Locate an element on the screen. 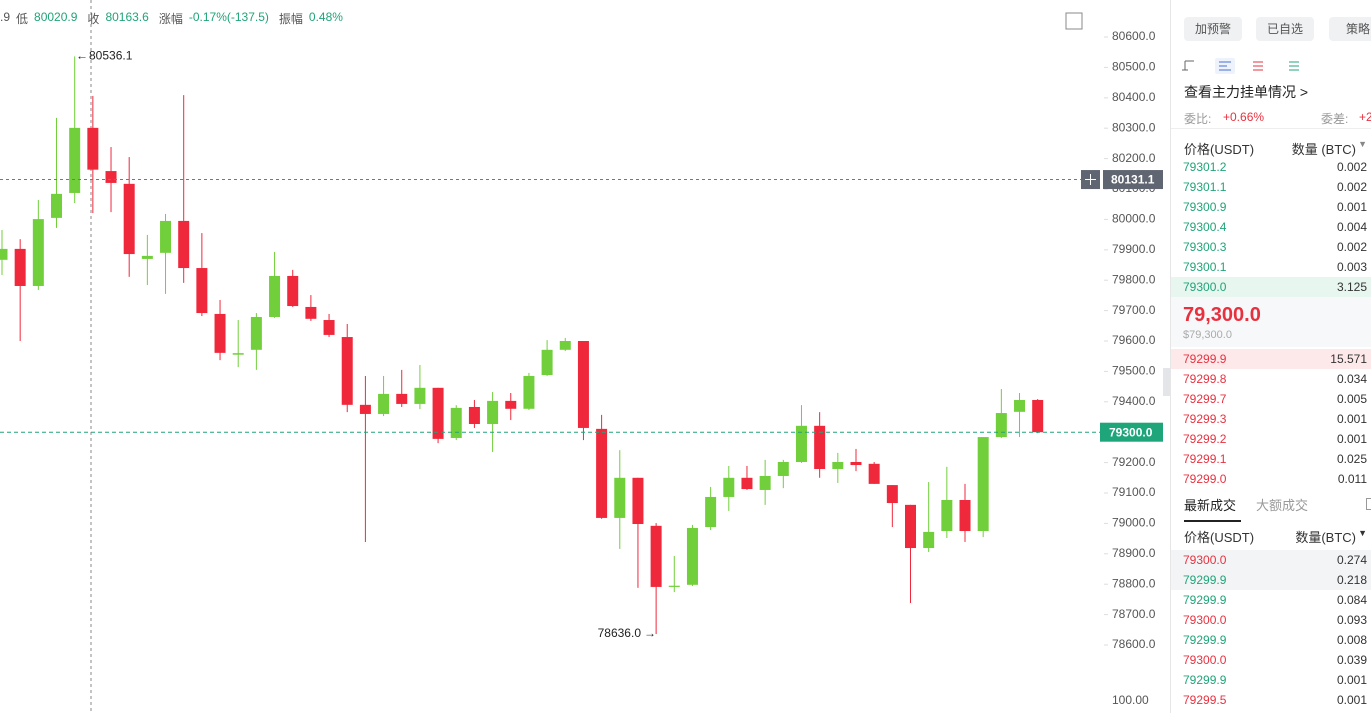 This screenshot has width=1371, height=713. price: 79300.1 is located at coordinates (1205, 267).